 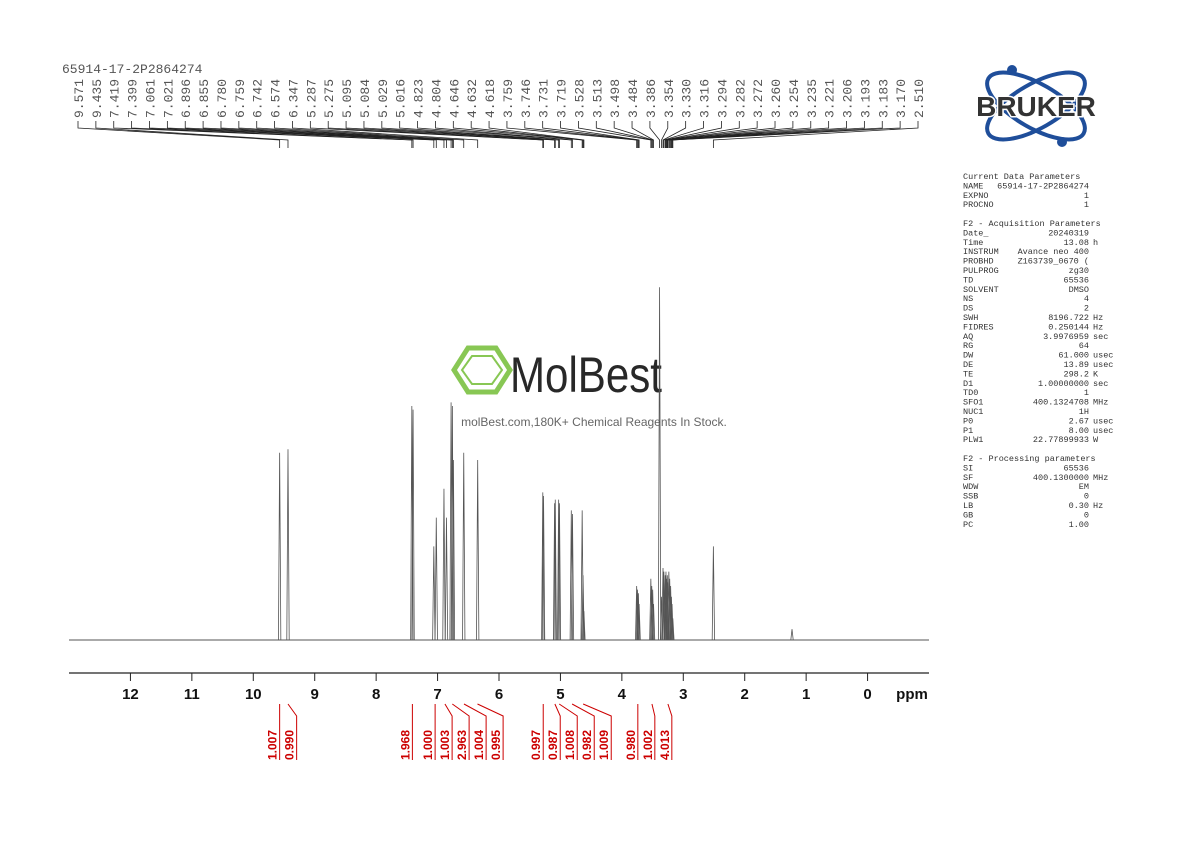 I want to click on parameter-name: PLW1, so click(x=973, y=440).